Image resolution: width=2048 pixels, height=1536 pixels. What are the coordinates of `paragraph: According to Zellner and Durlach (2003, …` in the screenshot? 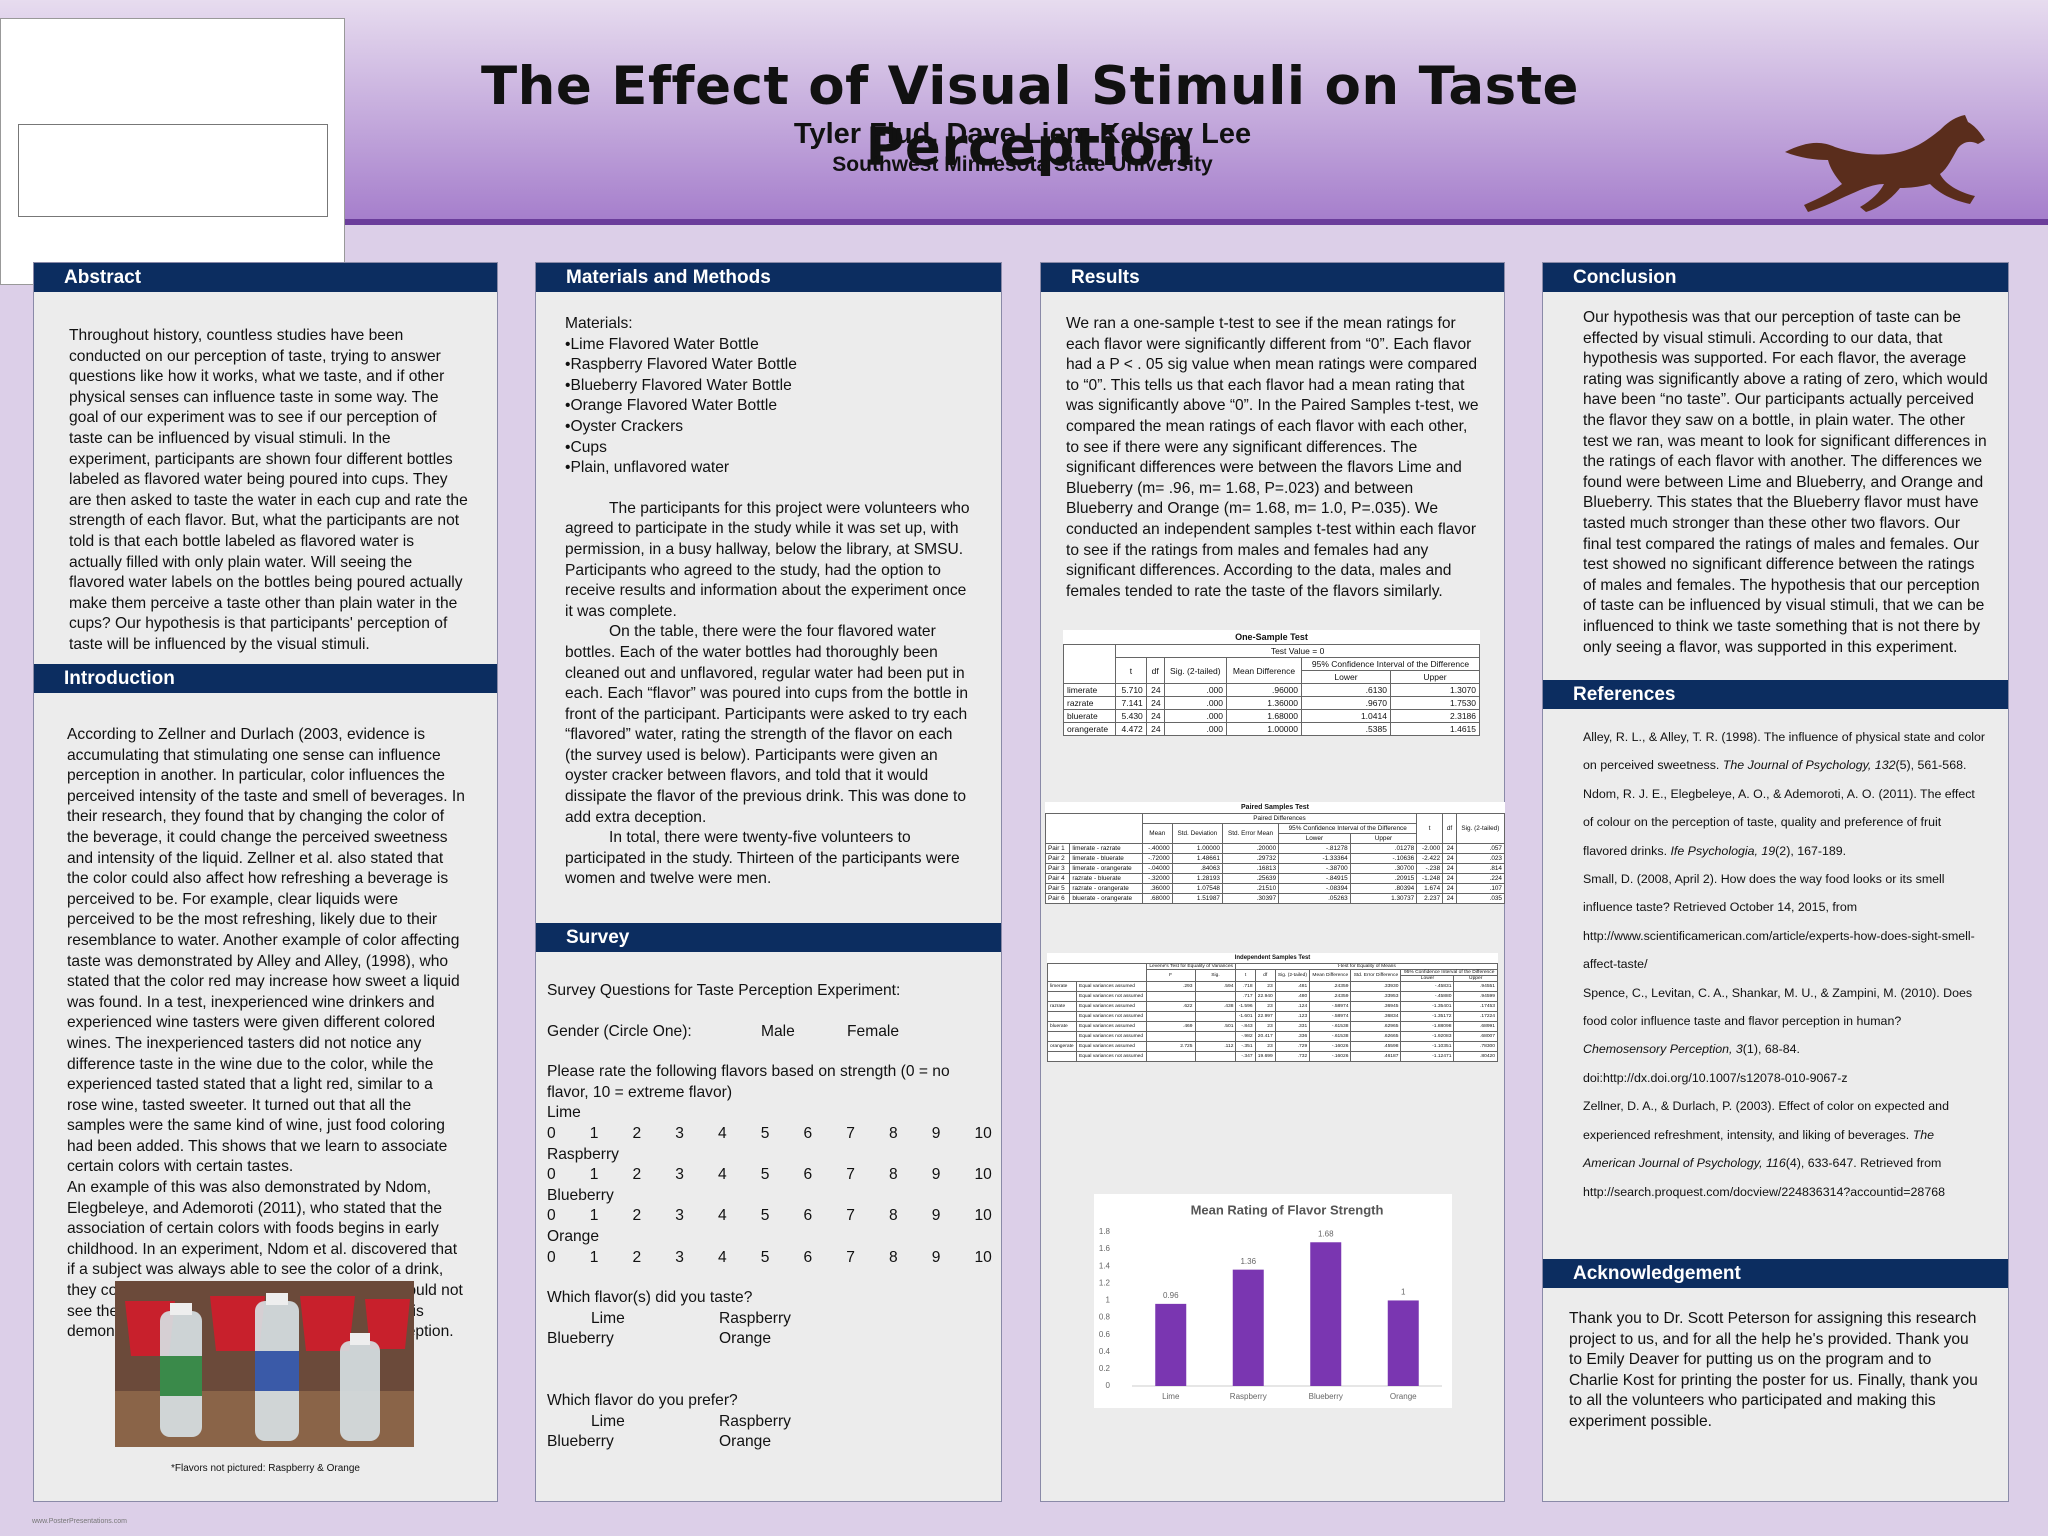 It's located at (266, 951).